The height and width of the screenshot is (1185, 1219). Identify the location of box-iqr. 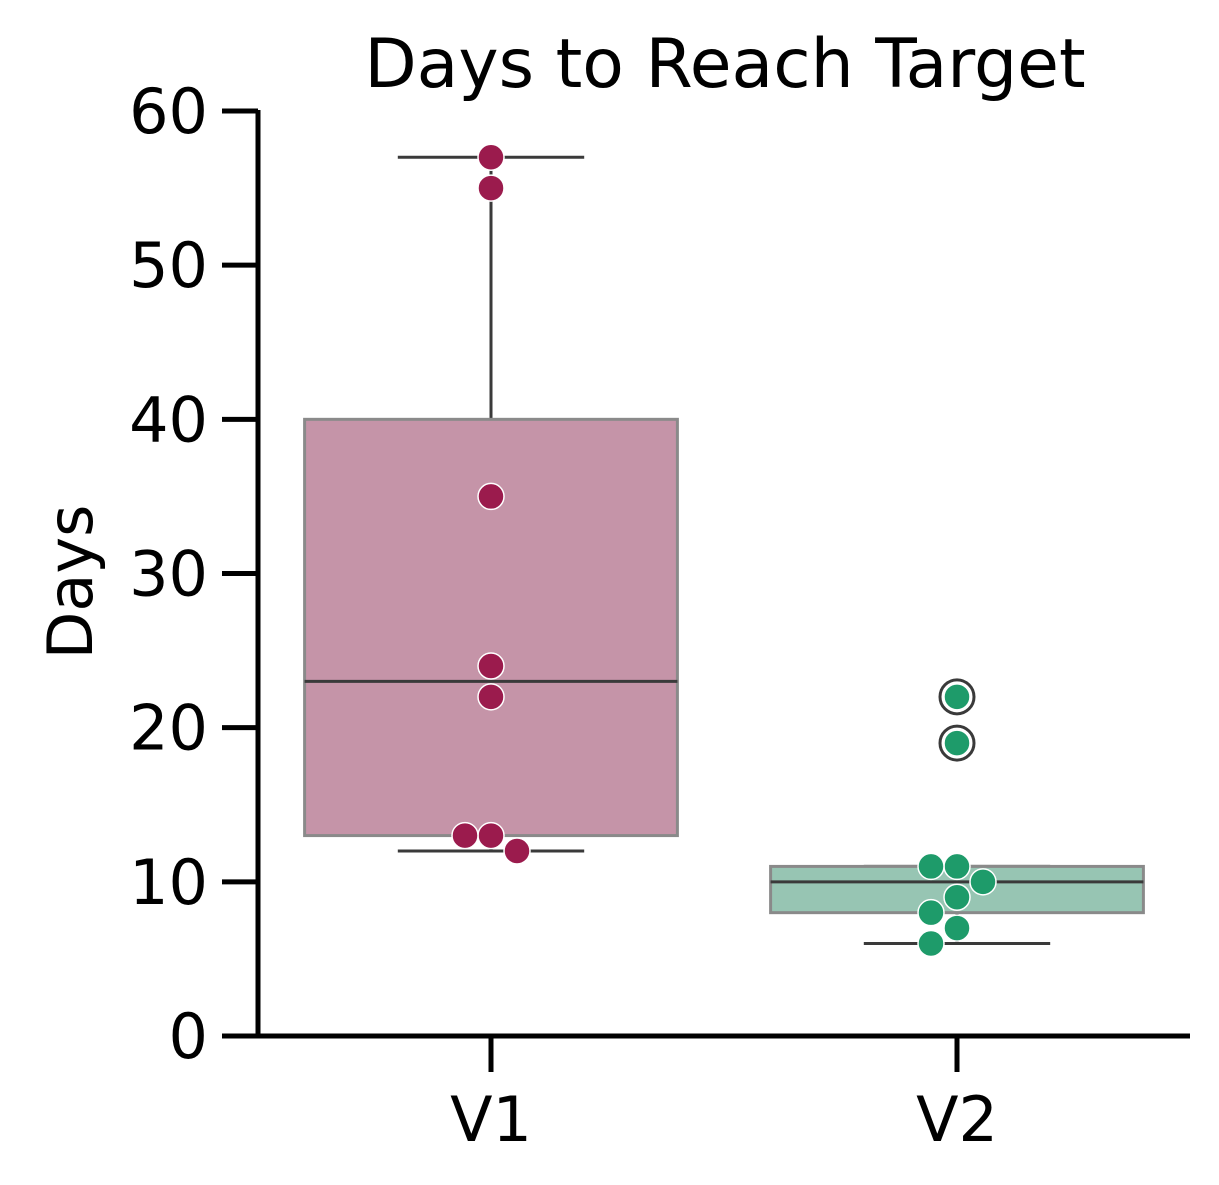
(491, 627).